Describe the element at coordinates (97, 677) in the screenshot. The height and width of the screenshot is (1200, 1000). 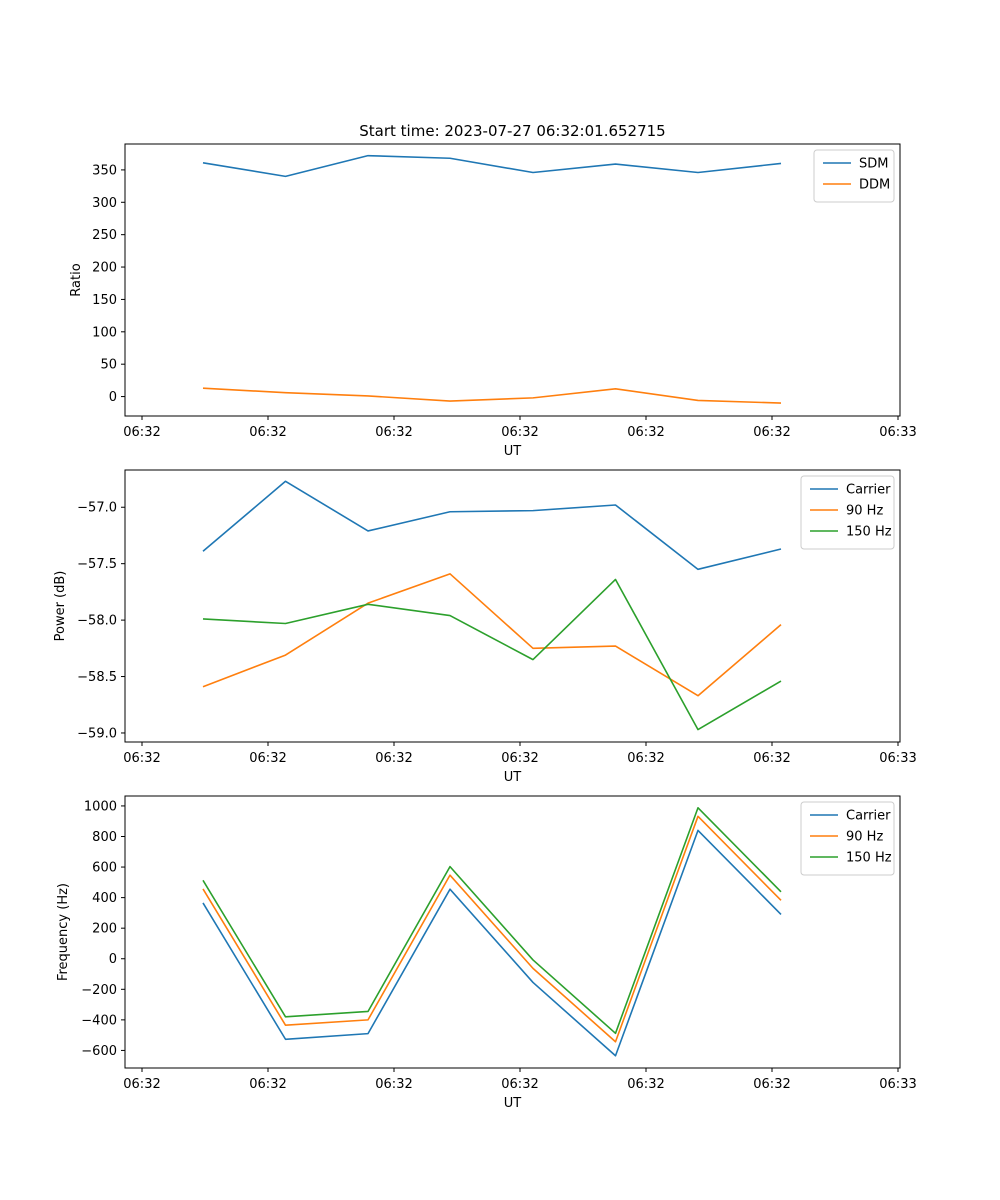
I see `y-tick-label: −58.5` at that location.